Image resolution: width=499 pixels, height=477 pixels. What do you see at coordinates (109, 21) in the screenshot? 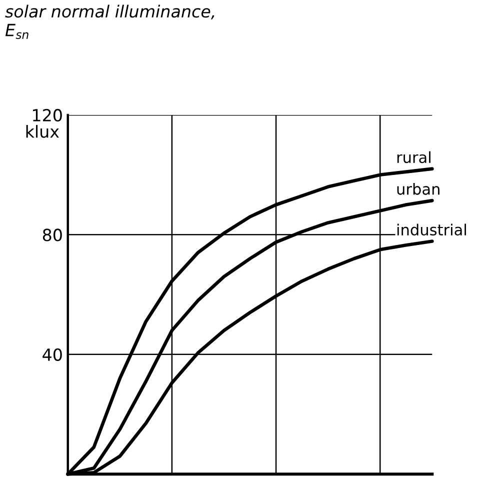
I see `y-axis-title: solar normal illuminance, E$_{sn}$` at bounding box center [109, 21].